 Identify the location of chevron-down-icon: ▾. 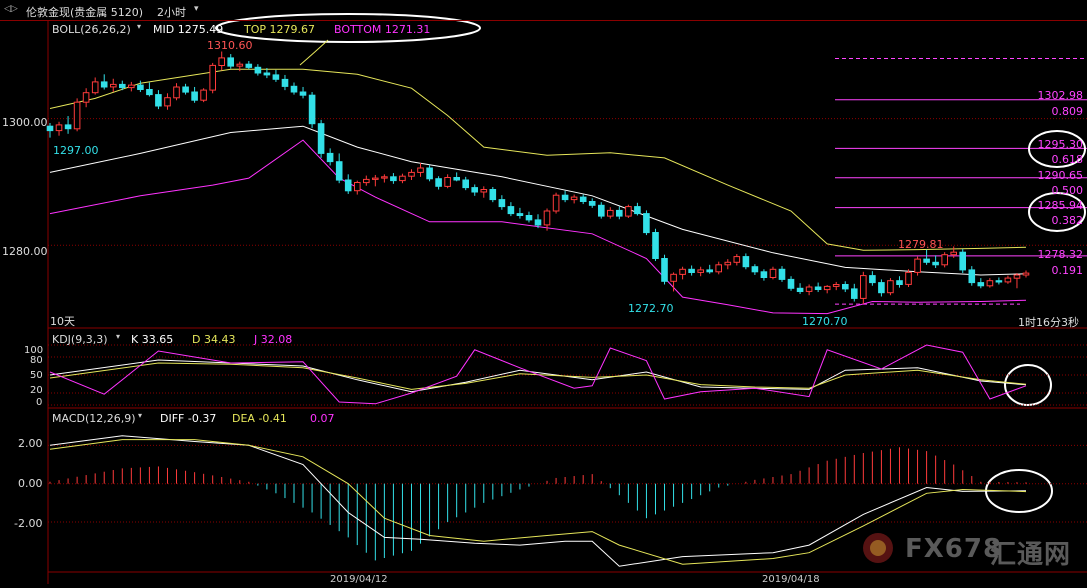
(196, 9).